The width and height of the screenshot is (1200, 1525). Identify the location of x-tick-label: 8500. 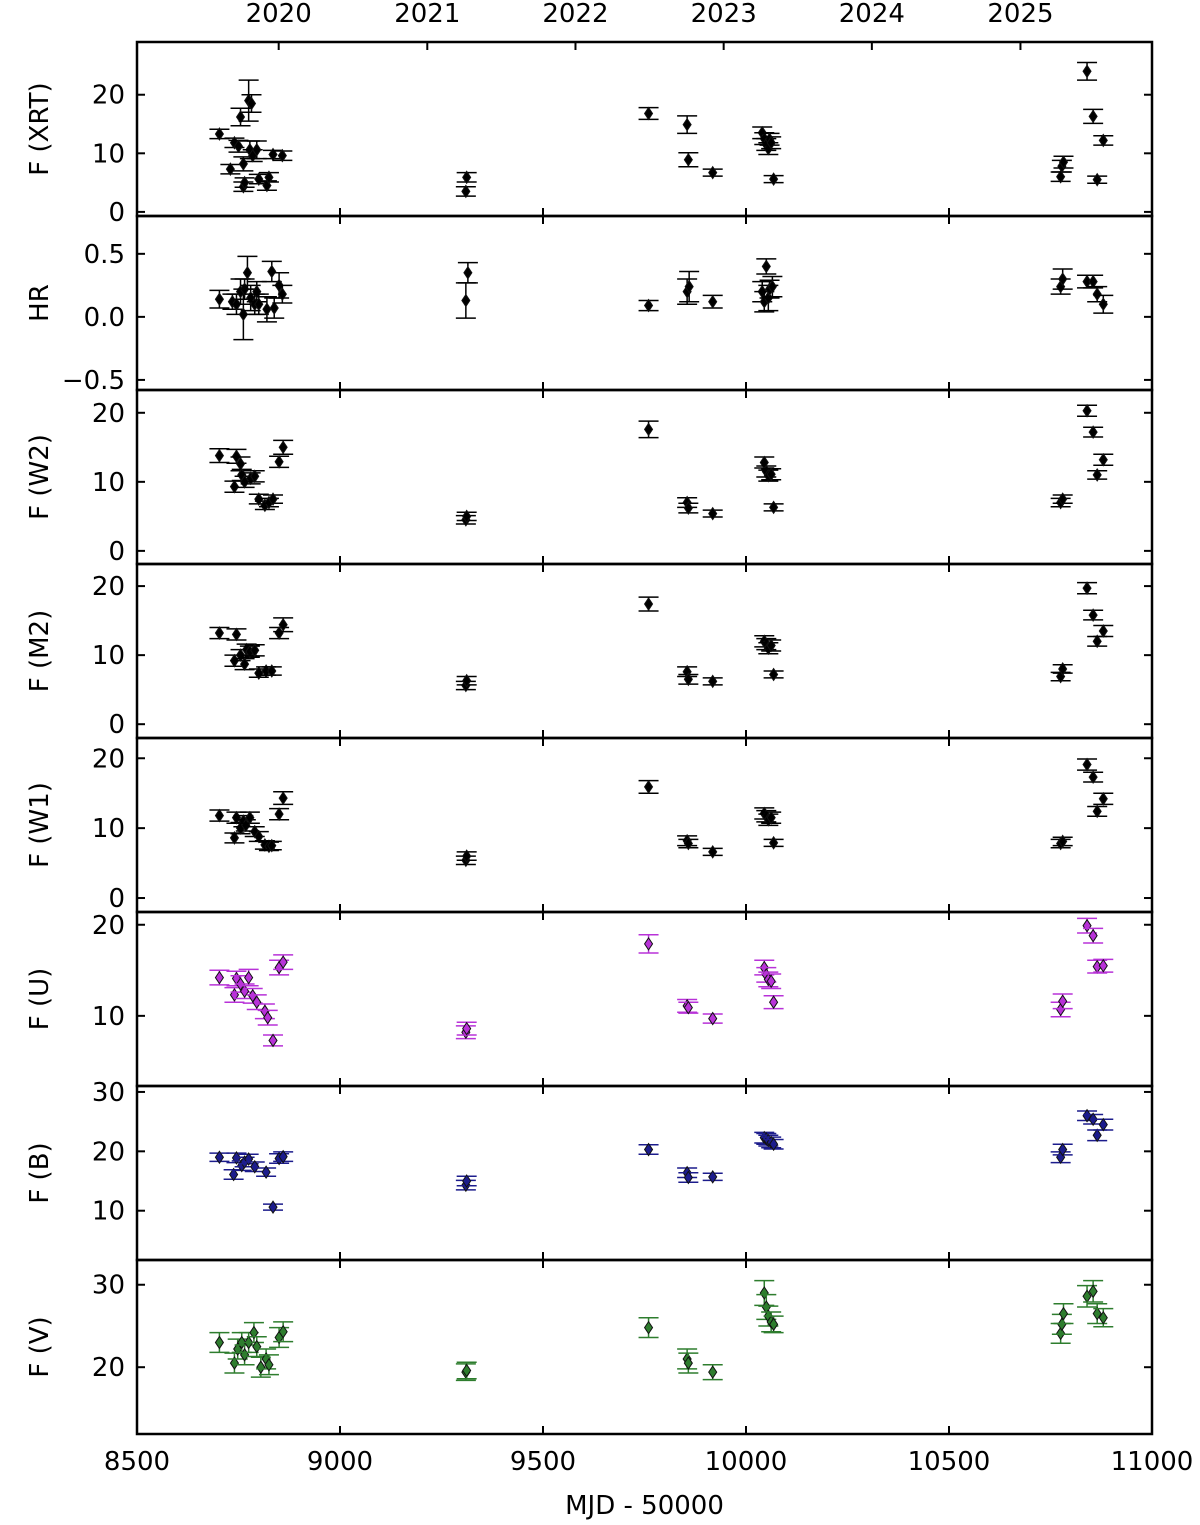
(137, 1462).